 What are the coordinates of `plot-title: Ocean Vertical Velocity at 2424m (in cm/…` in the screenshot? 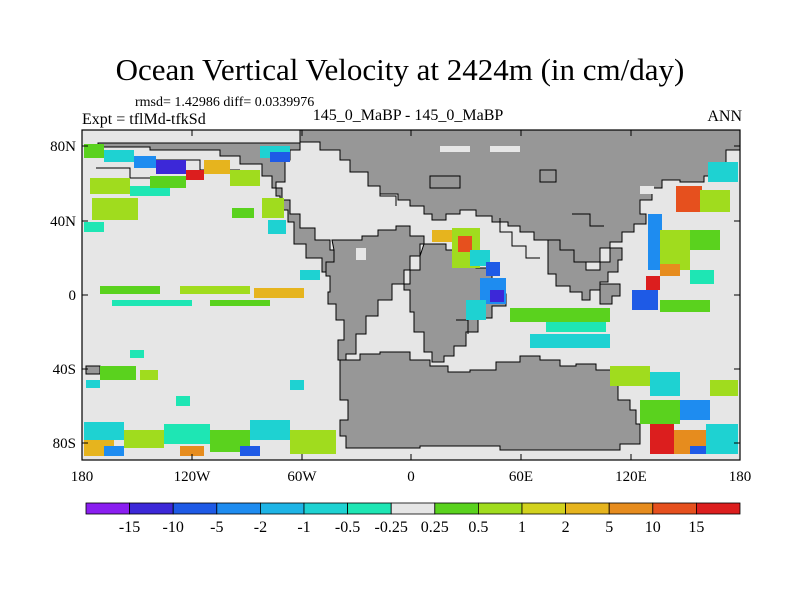 It's located at (400, 69).